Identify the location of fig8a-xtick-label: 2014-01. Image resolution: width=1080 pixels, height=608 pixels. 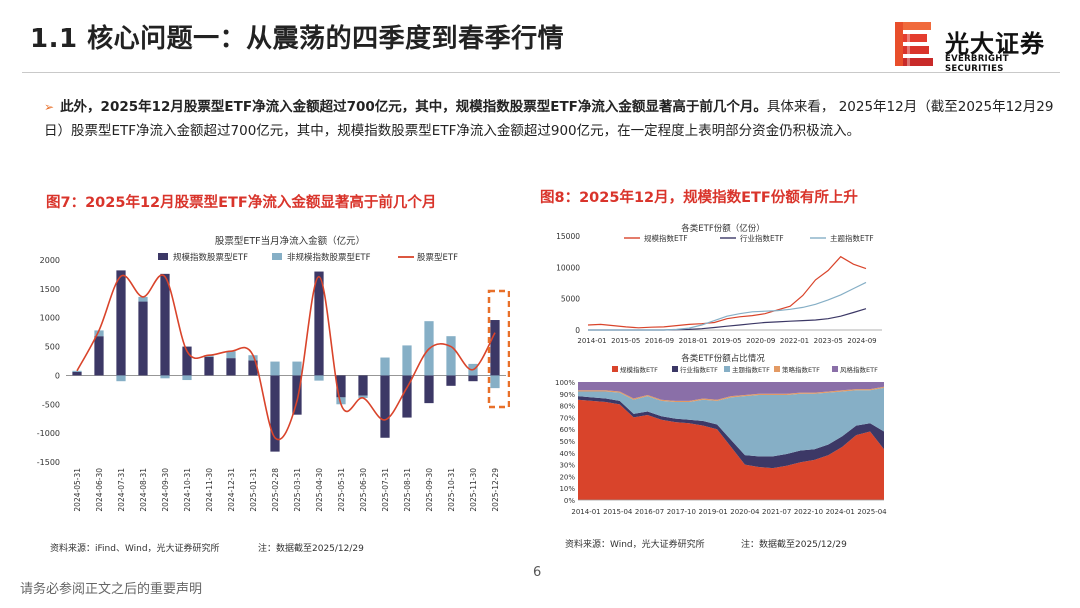
(591, 341).